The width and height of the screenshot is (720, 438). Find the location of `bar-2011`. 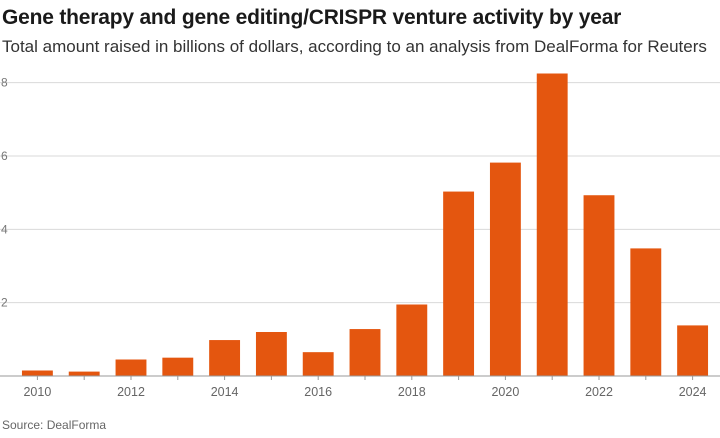

bar-2011 is located at coordinates (84, 373).